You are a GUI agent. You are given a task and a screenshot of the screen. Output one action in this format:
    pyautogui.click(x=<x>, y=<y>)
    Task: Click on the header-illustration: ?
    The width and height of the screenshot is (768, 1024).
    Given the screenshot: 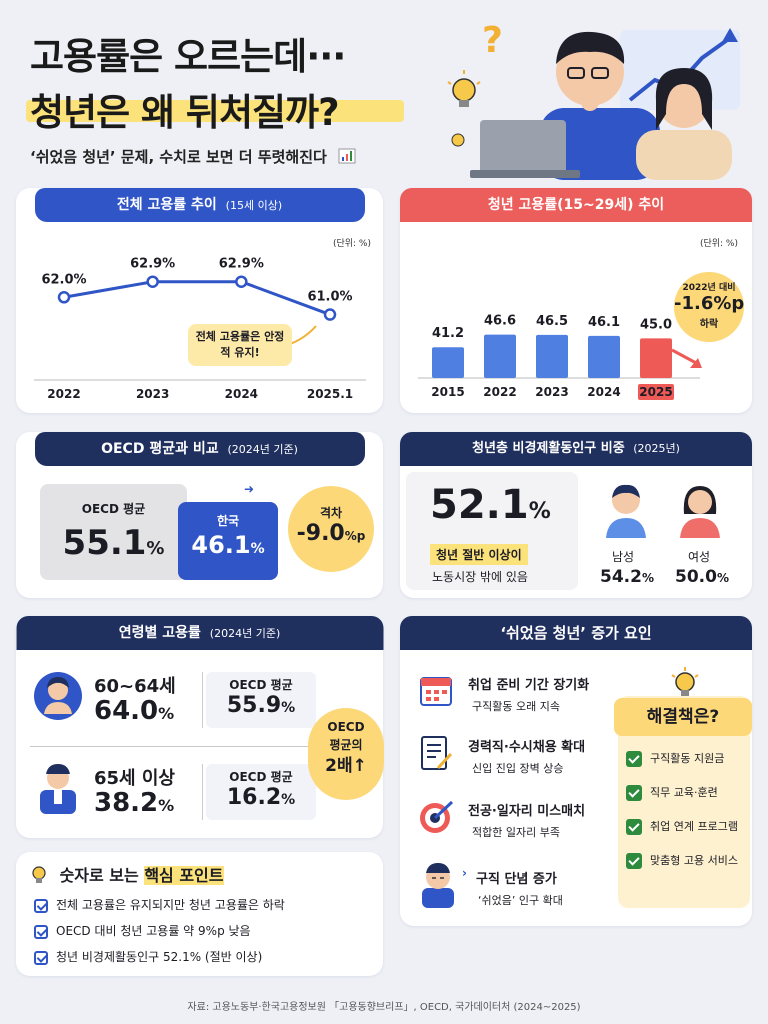 What is the action you would take?
    pyautogui.click(x=593, y=100)
    